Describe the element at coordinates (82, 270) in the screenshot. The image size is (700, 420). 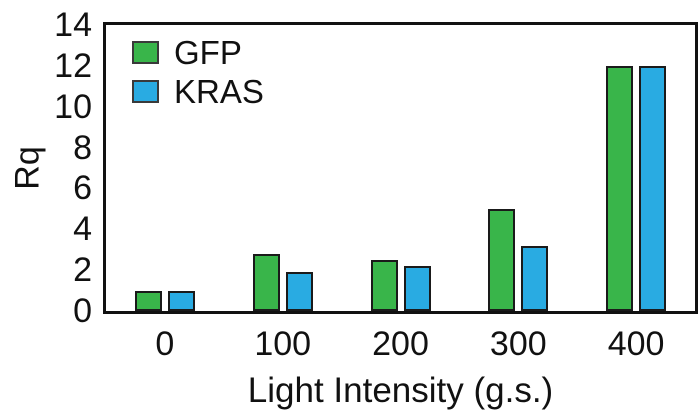
I see `y-tick-label-2: 2` at that location.